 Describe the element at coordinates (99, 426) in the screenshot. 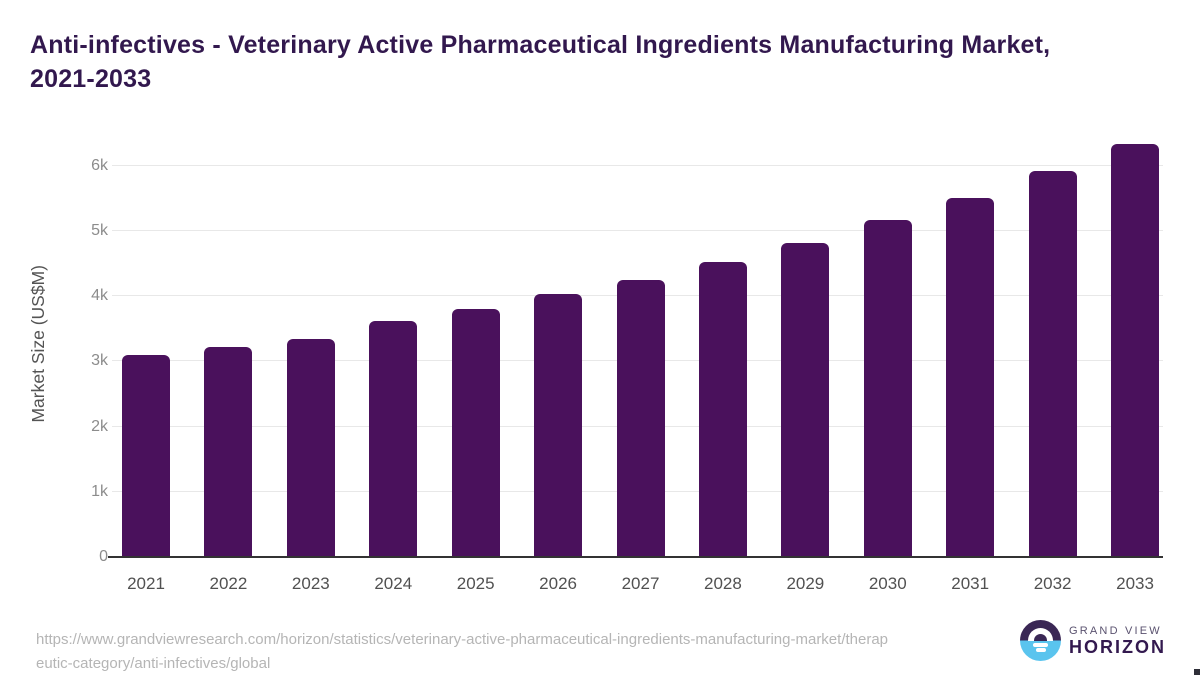

I see `y-tick-label-2k: 2k` at that location.